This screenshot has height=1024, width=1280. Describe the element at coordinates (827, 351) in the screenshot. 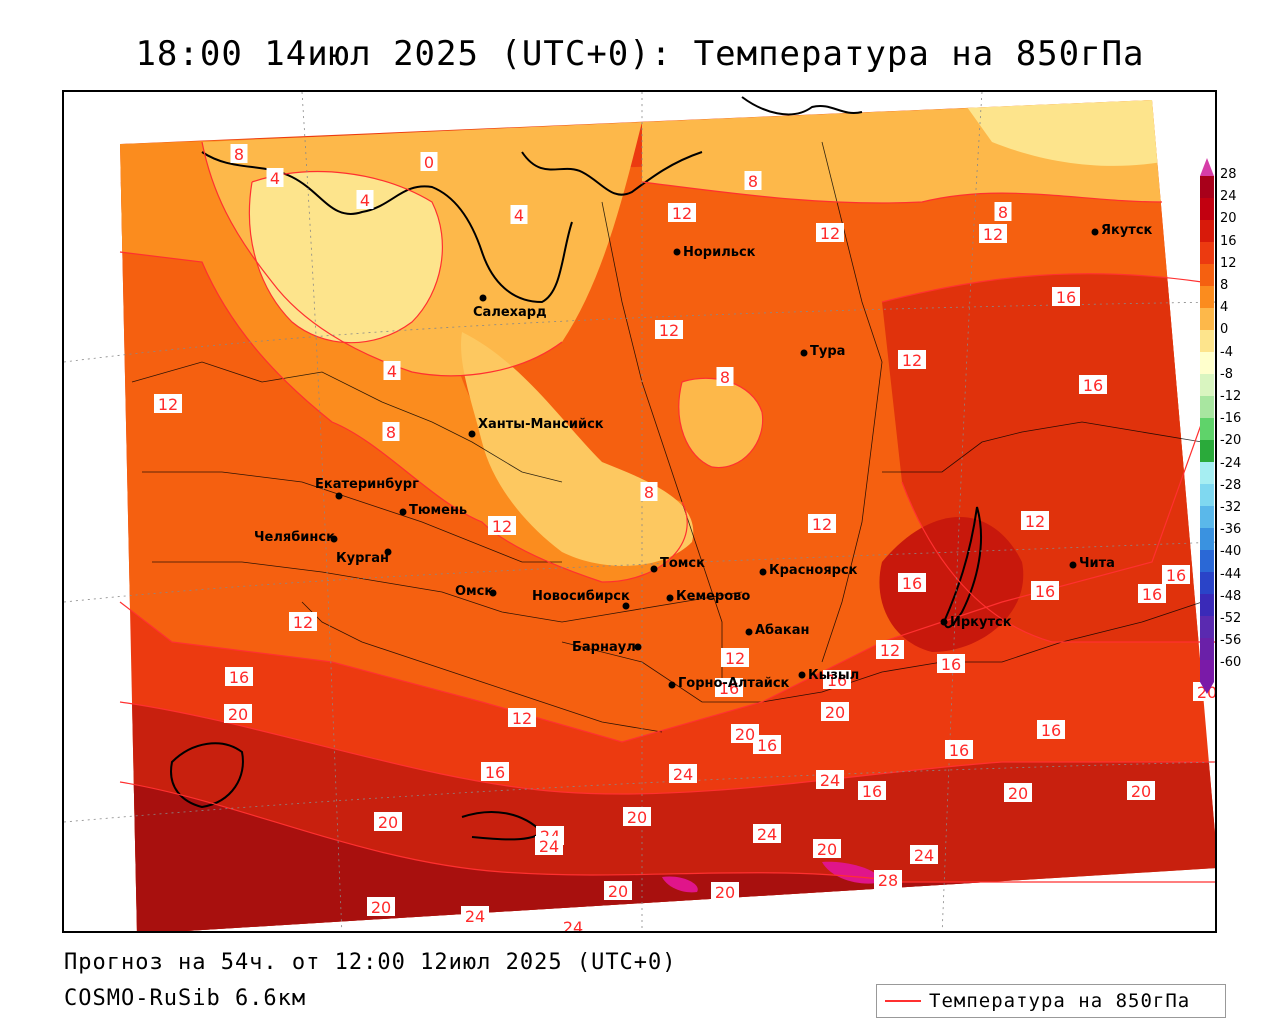

I see `city-label: Тура` at that location.